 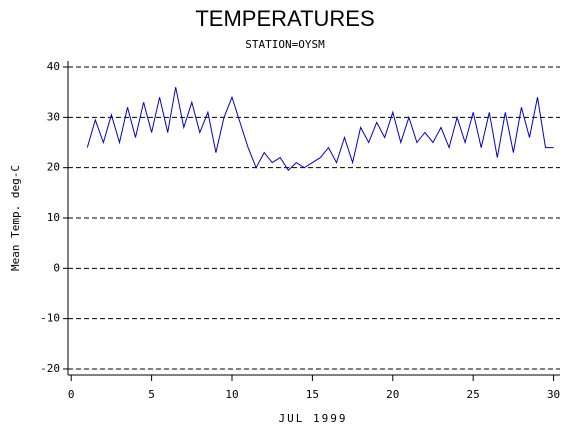 I want to click on x-tick-label: 15, so click(x=312, y=394).